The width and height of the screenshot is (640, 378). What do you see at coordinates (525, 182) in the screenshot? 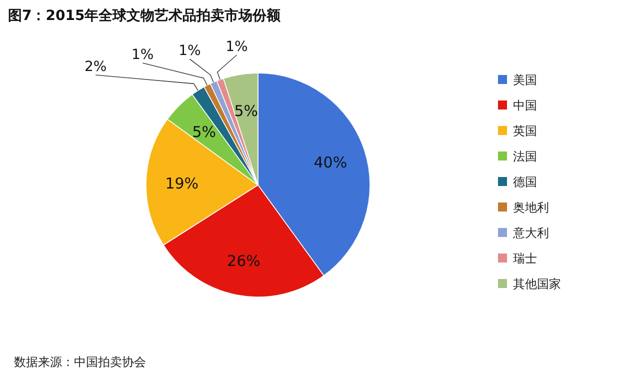
I see `legend-label: 德国` at bounding box center [525, 182].